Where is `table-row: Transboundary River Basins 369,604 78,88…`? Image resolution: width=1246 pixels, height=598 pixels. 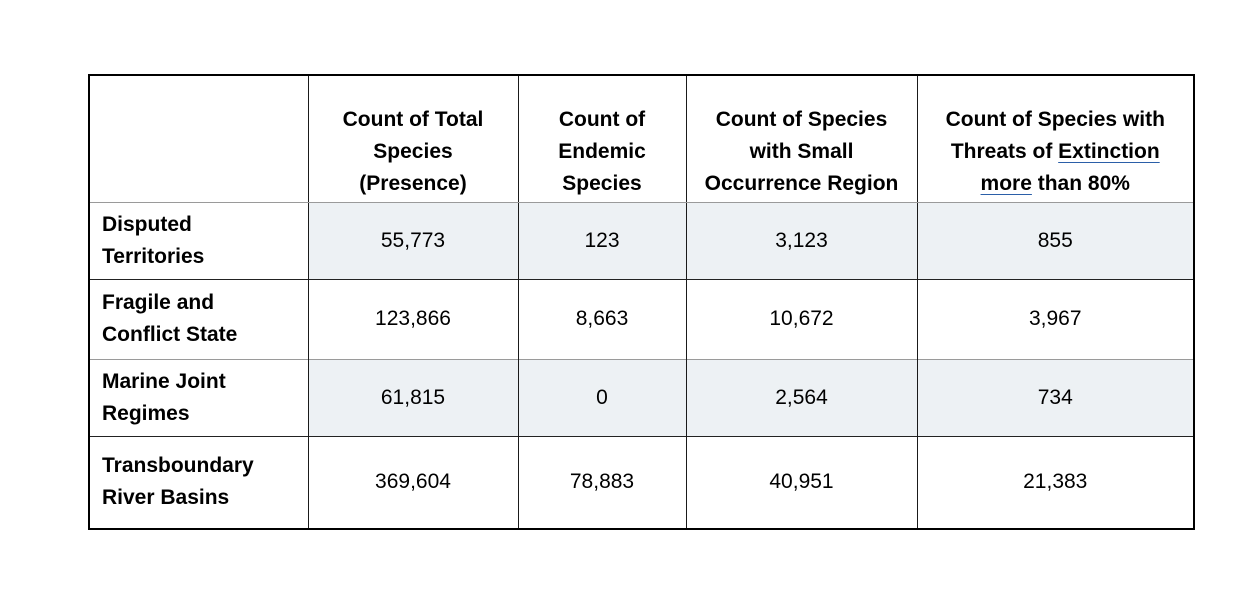
table-row: Transboundary River Basins 369,604 78,88… is located at coordinates (641, 482).